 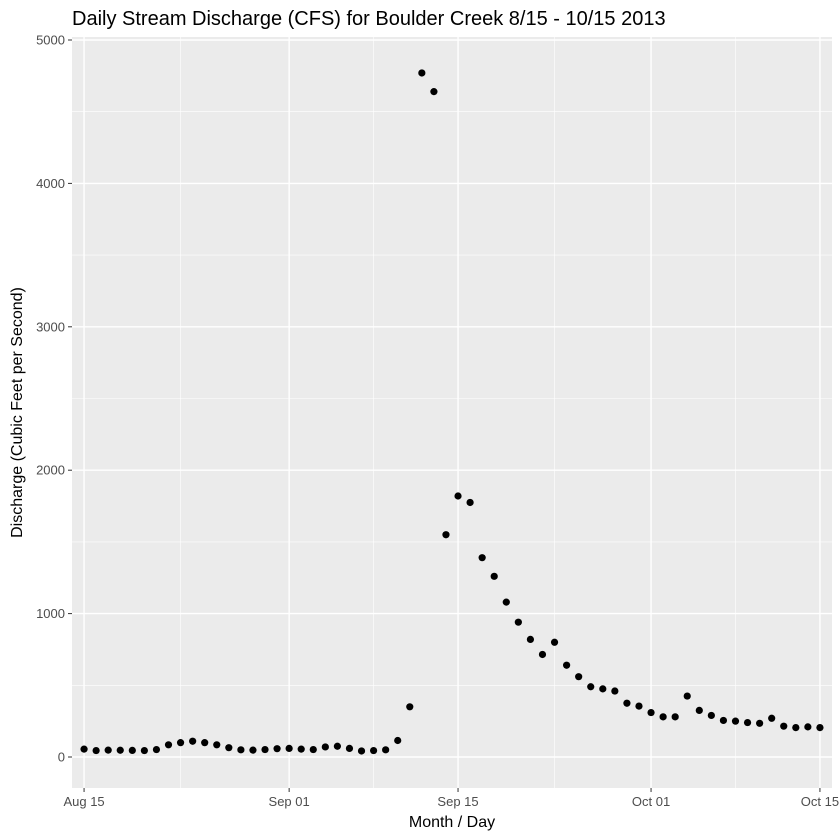 I want to click on y-tick-label: 2000, so click(x=50, y=470).